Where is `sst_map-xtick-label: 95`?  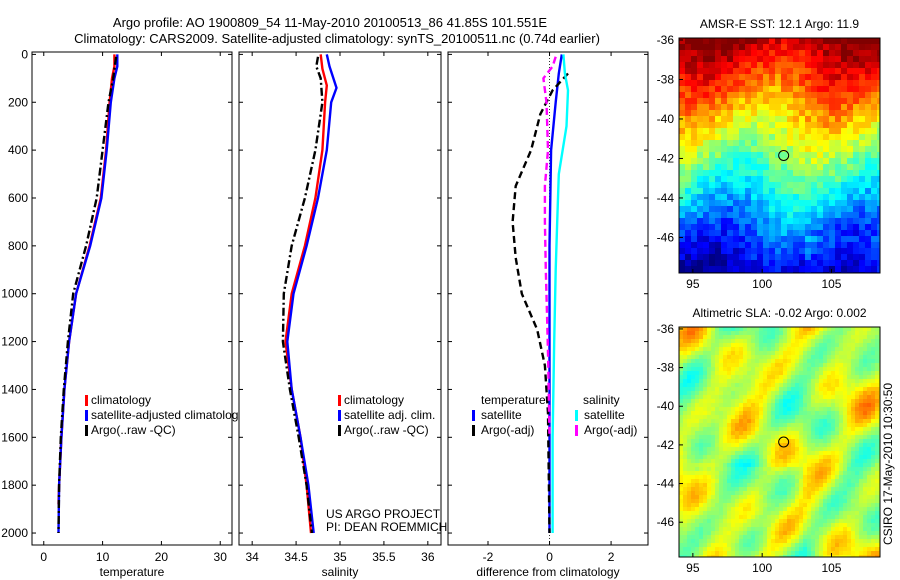 sst_map-xtick-label: 95 is located at coordinates (693, 284).